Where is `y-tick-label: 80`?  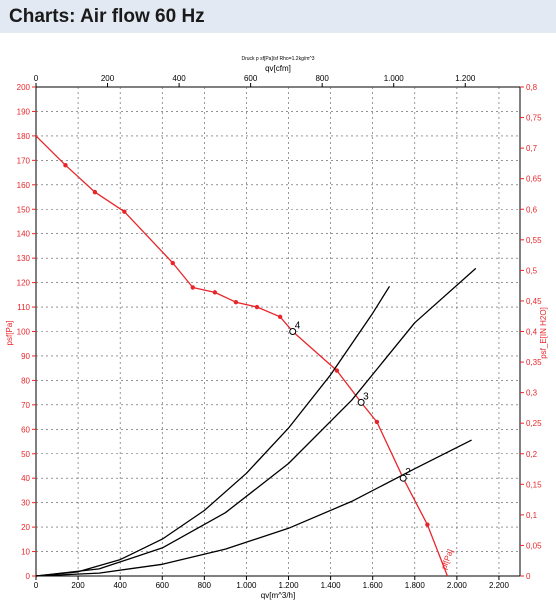
y-tick-label: 80 is located at coordinates (25, 380).